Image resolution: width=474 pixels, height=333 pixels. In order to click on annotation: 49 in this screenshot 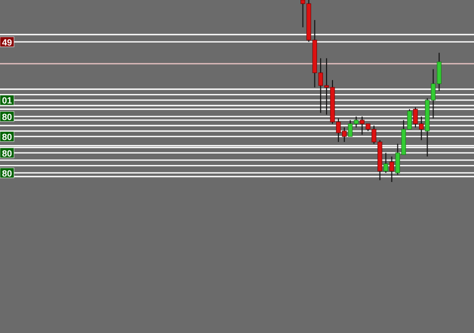, I will do `click(7, 42)`.